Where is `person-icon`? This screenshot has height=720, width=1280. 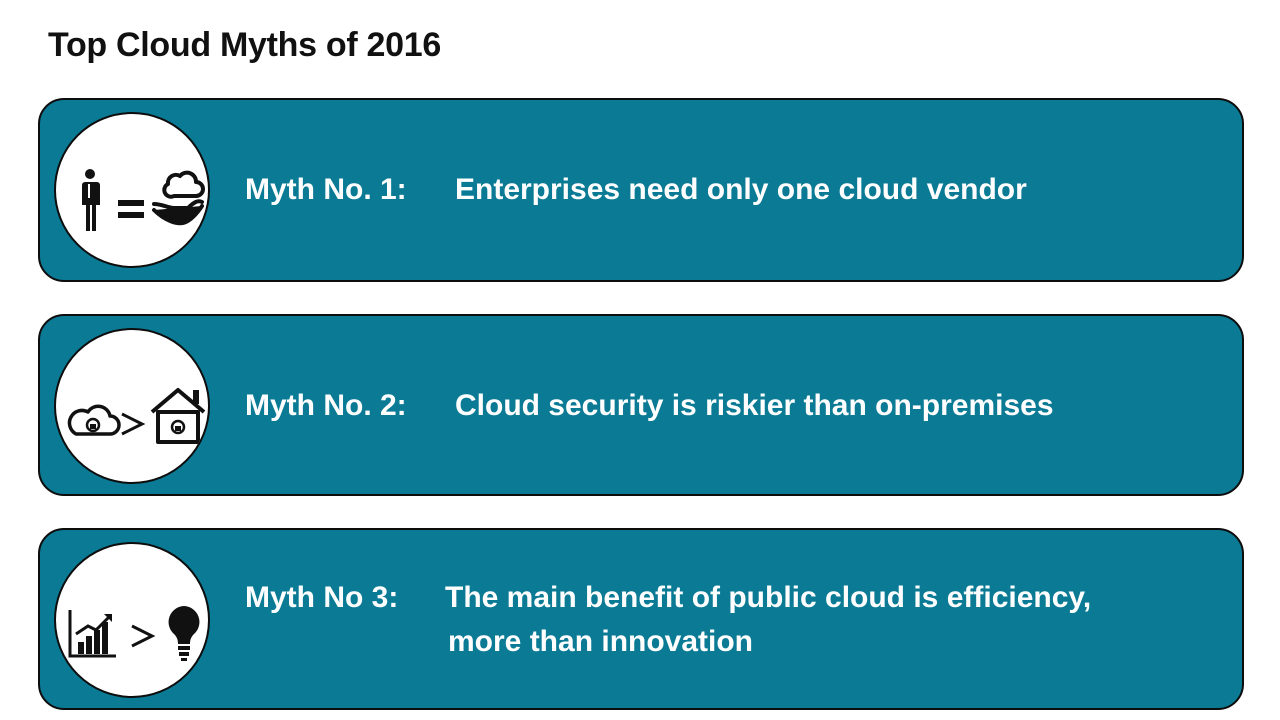
person-icon is located at coordinates (91, 200).